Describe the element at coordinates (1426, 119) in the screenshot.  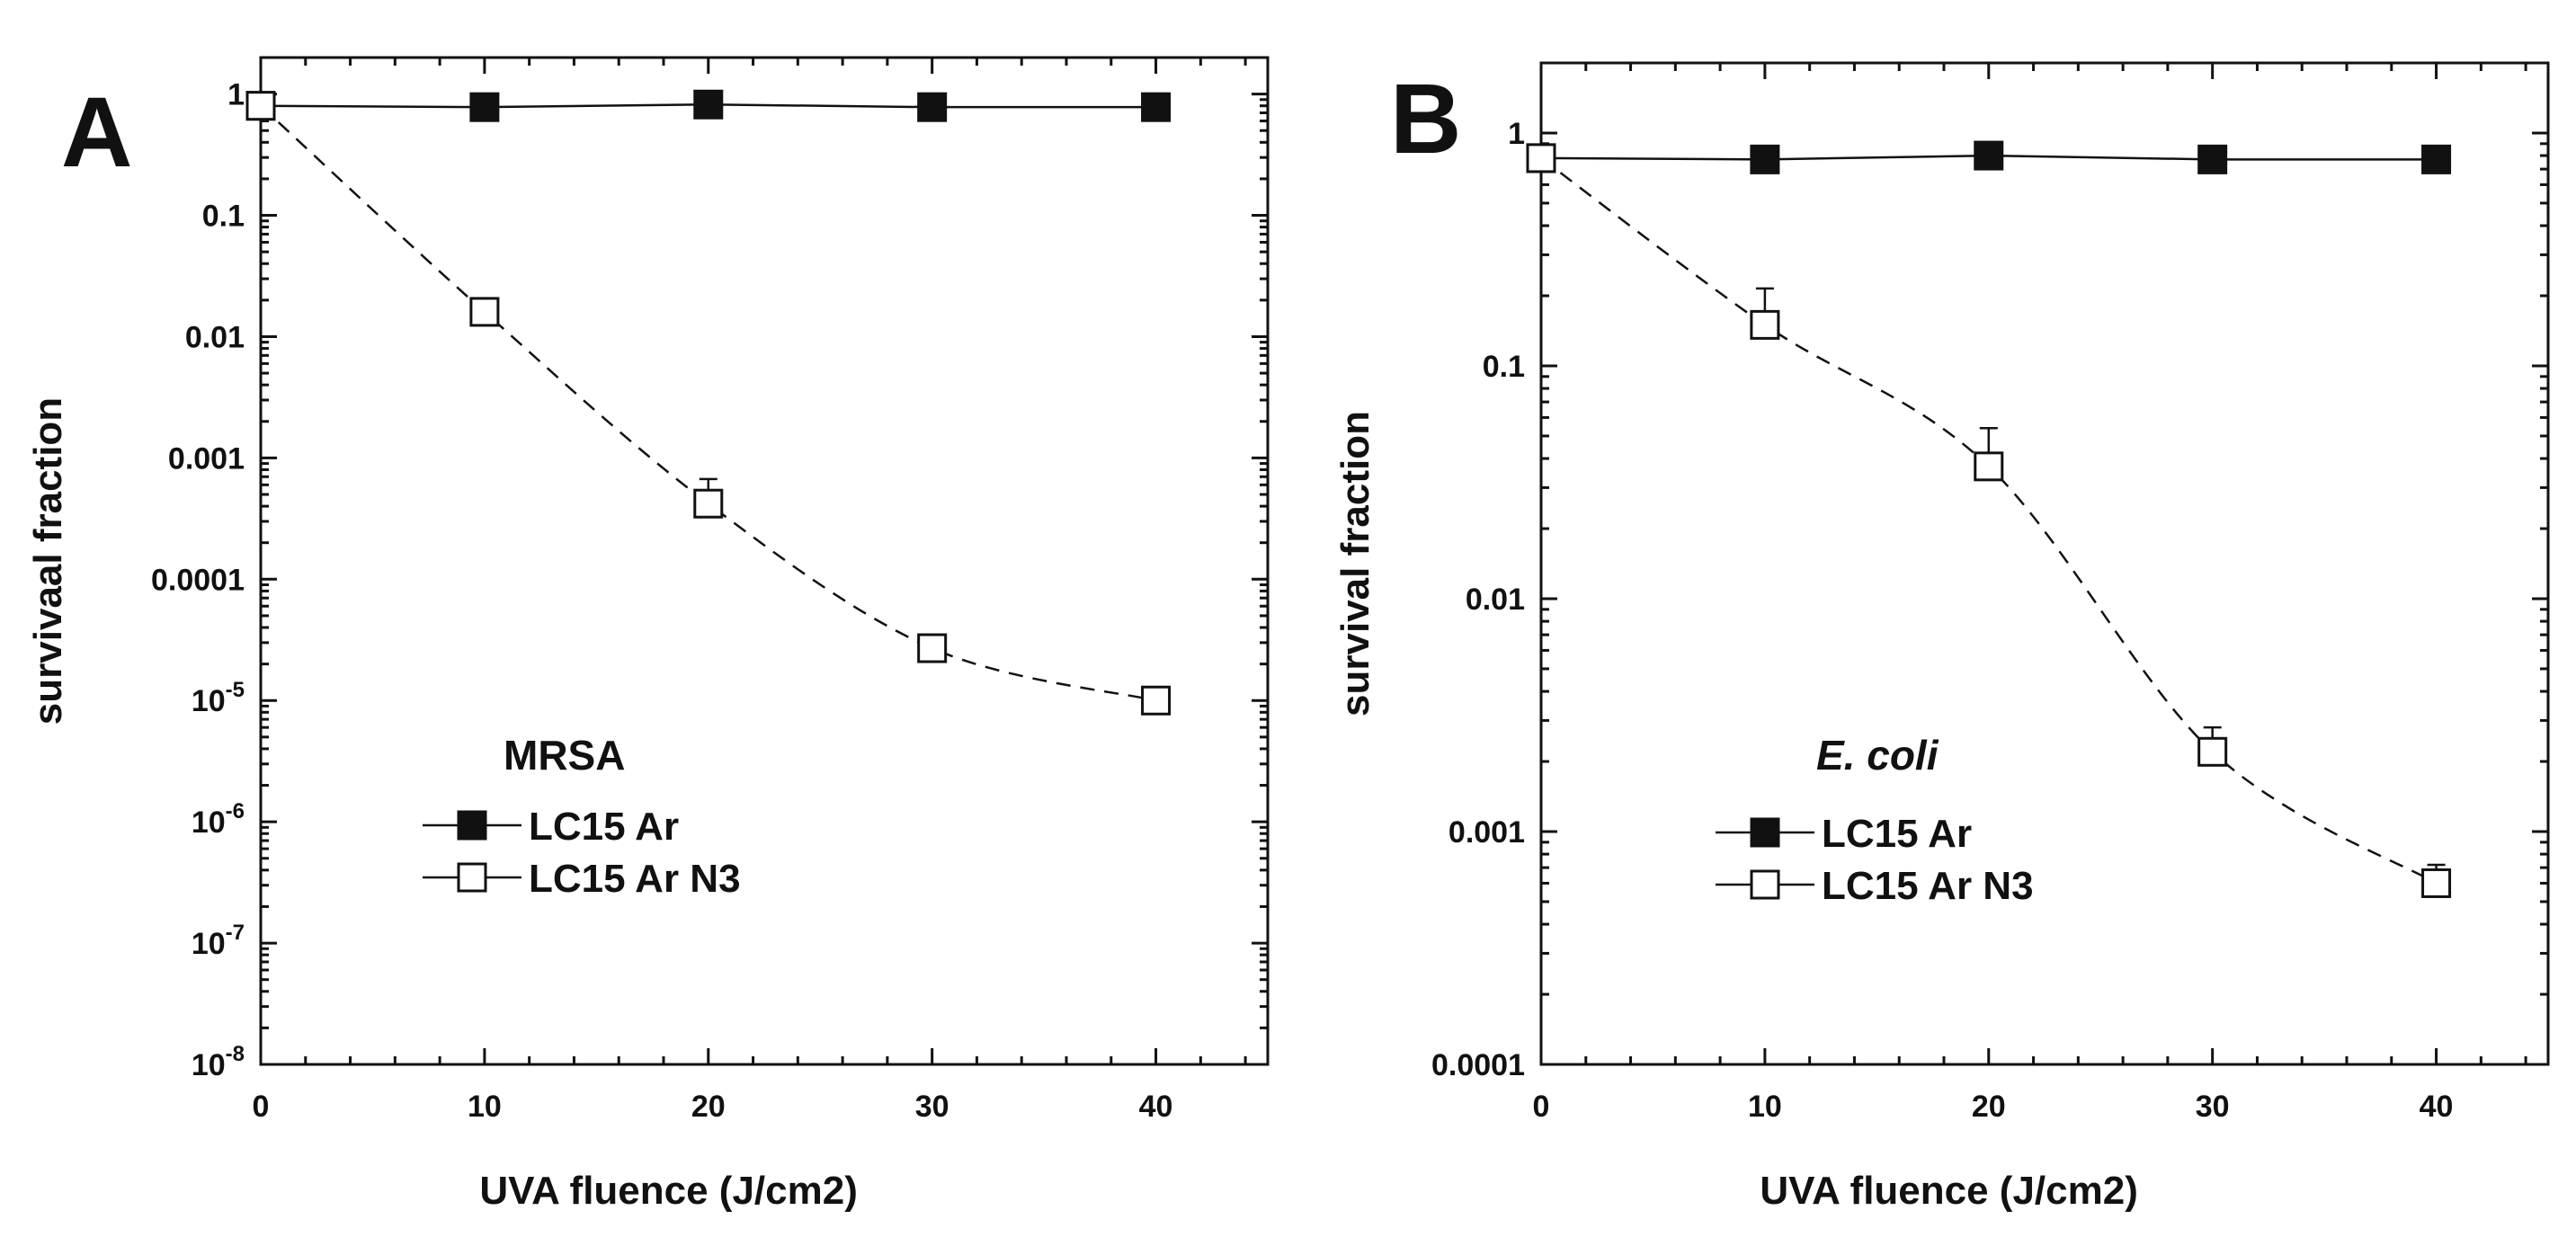
I see `panel-letter: B` at that location.